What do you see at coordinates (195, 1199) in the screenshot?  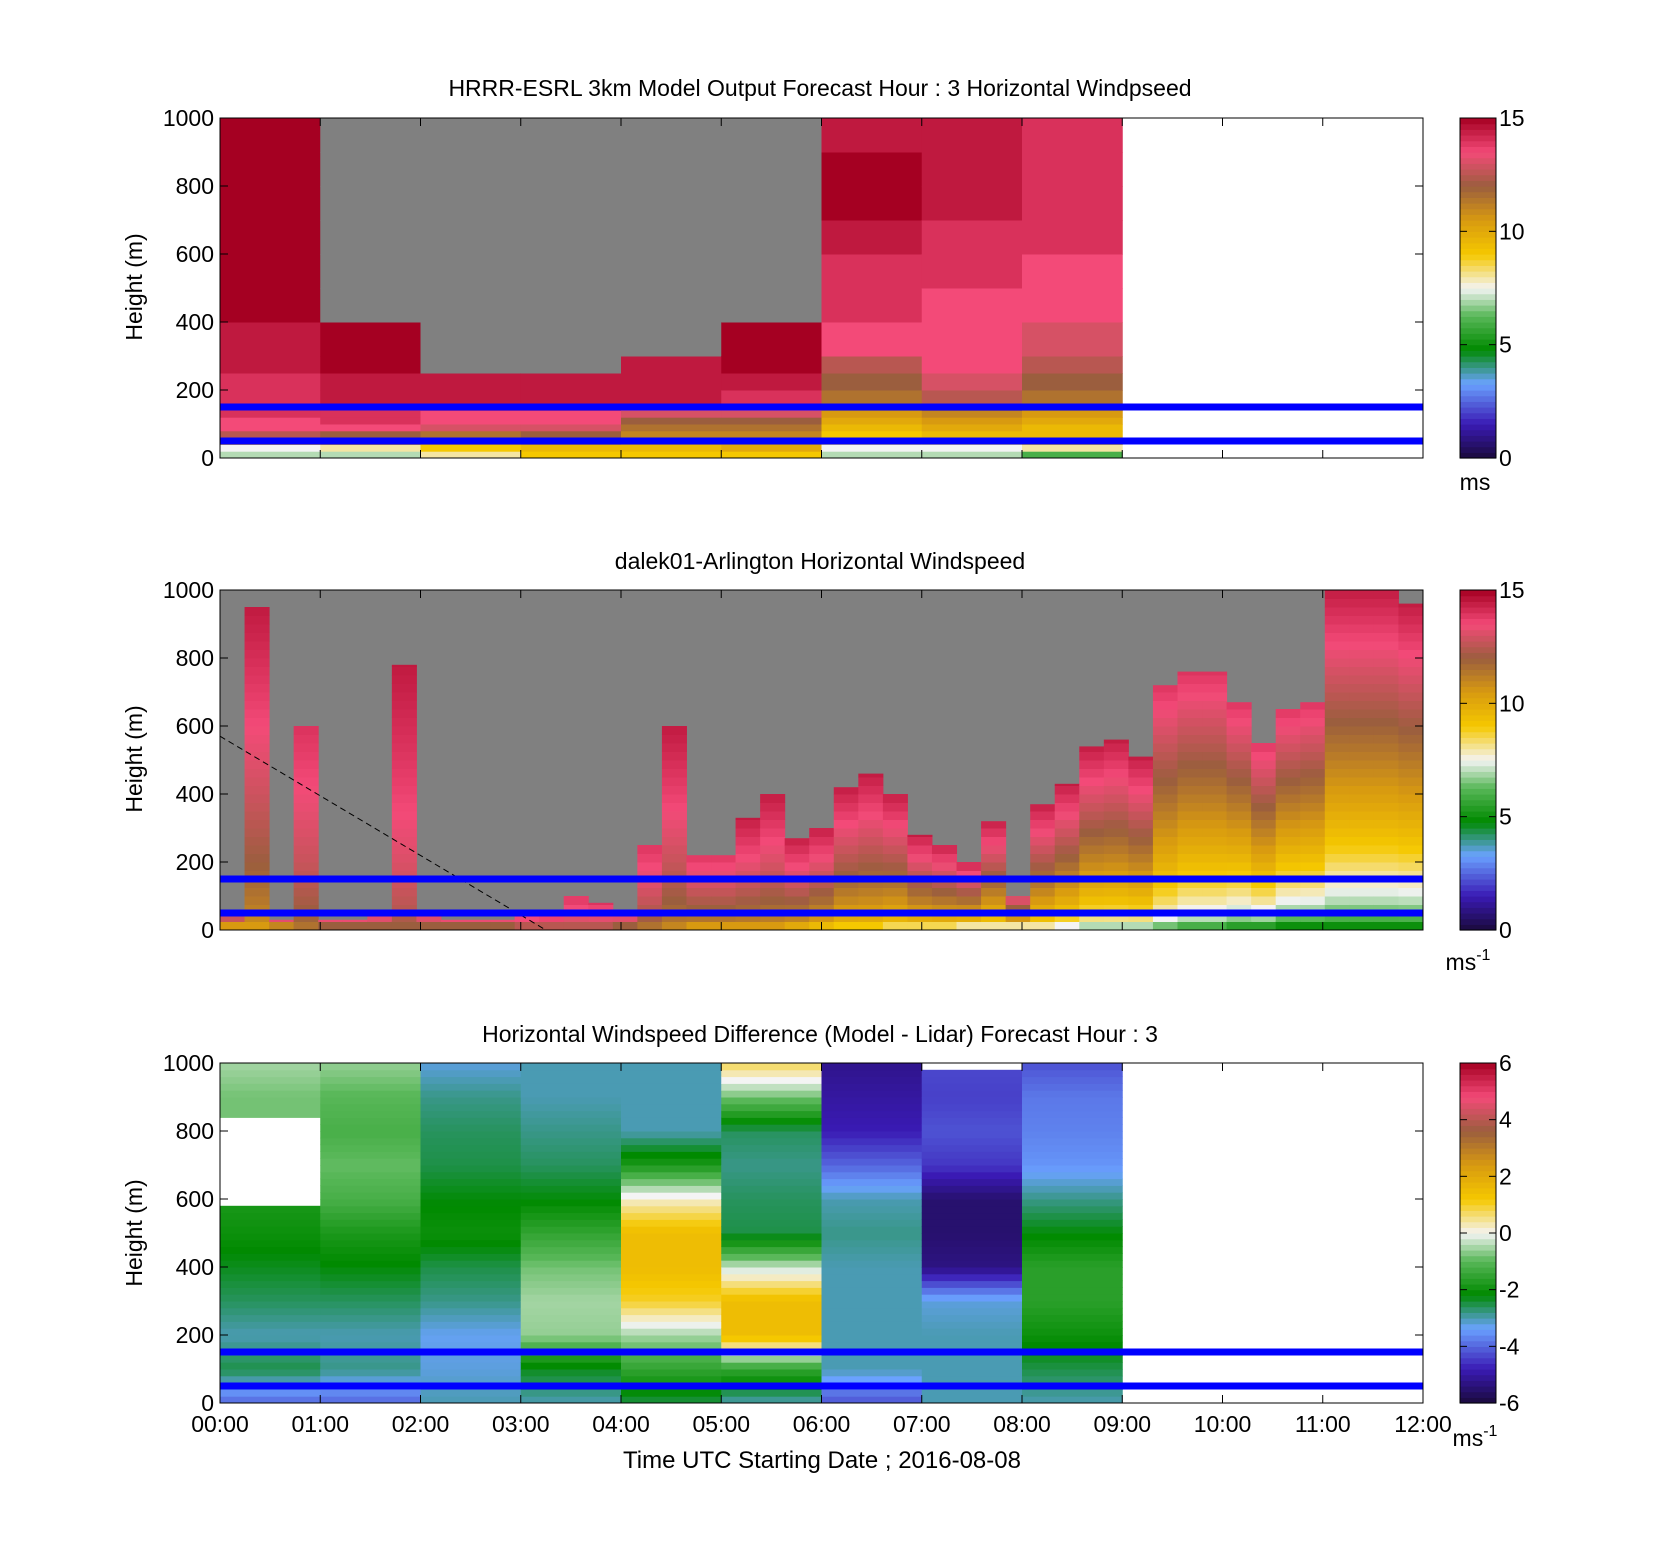 I see `y-tick-label: 600` at bounding box center [195, 1199].